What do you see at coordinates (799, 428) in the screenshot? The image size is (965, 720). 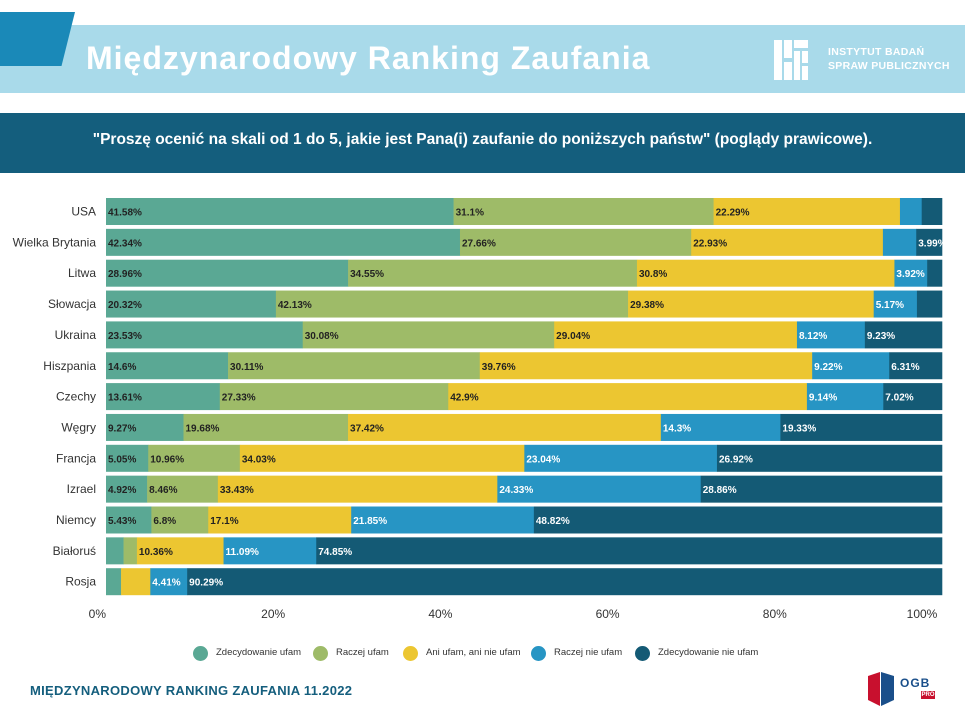 I see `data-label: 19.33%` at bounding box center [799, 428].